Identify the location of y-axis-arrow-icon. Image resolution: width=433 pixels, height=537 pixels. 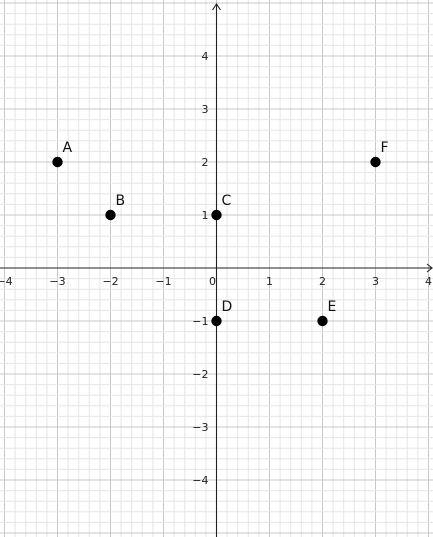
(216, 7).